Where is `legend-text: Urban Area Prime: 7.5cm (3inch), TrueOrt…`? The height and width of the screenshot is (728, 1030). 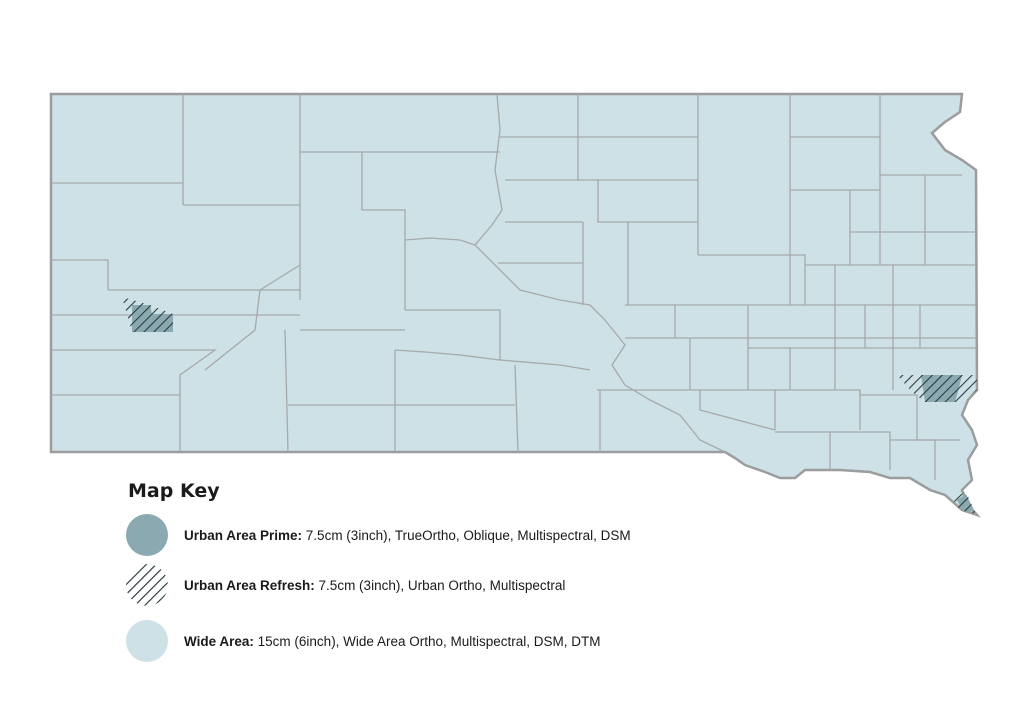 legend-text: Urban Area Prime: 7.5cm (3inch), TrueOrt… is located at coordinates (407, 535).